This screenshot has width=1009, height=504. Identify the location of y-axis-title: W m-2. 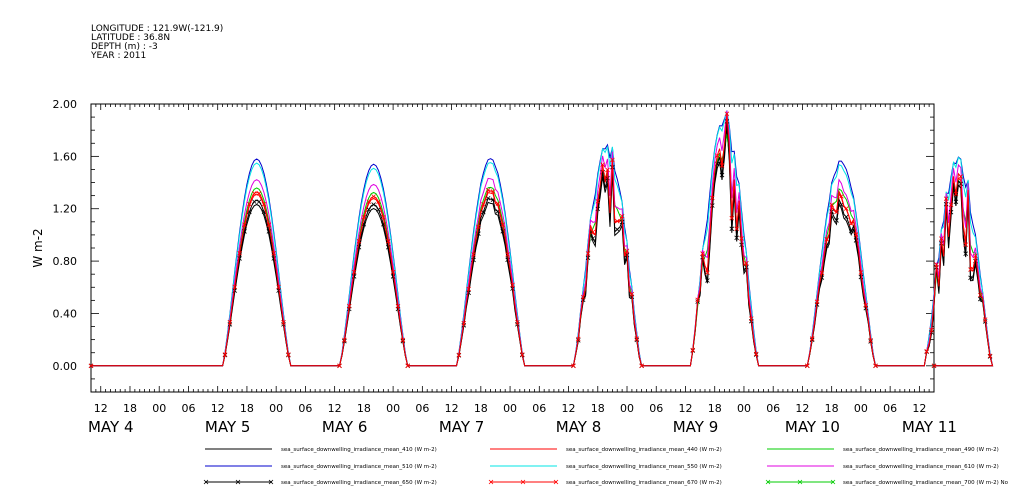
(38, 247).